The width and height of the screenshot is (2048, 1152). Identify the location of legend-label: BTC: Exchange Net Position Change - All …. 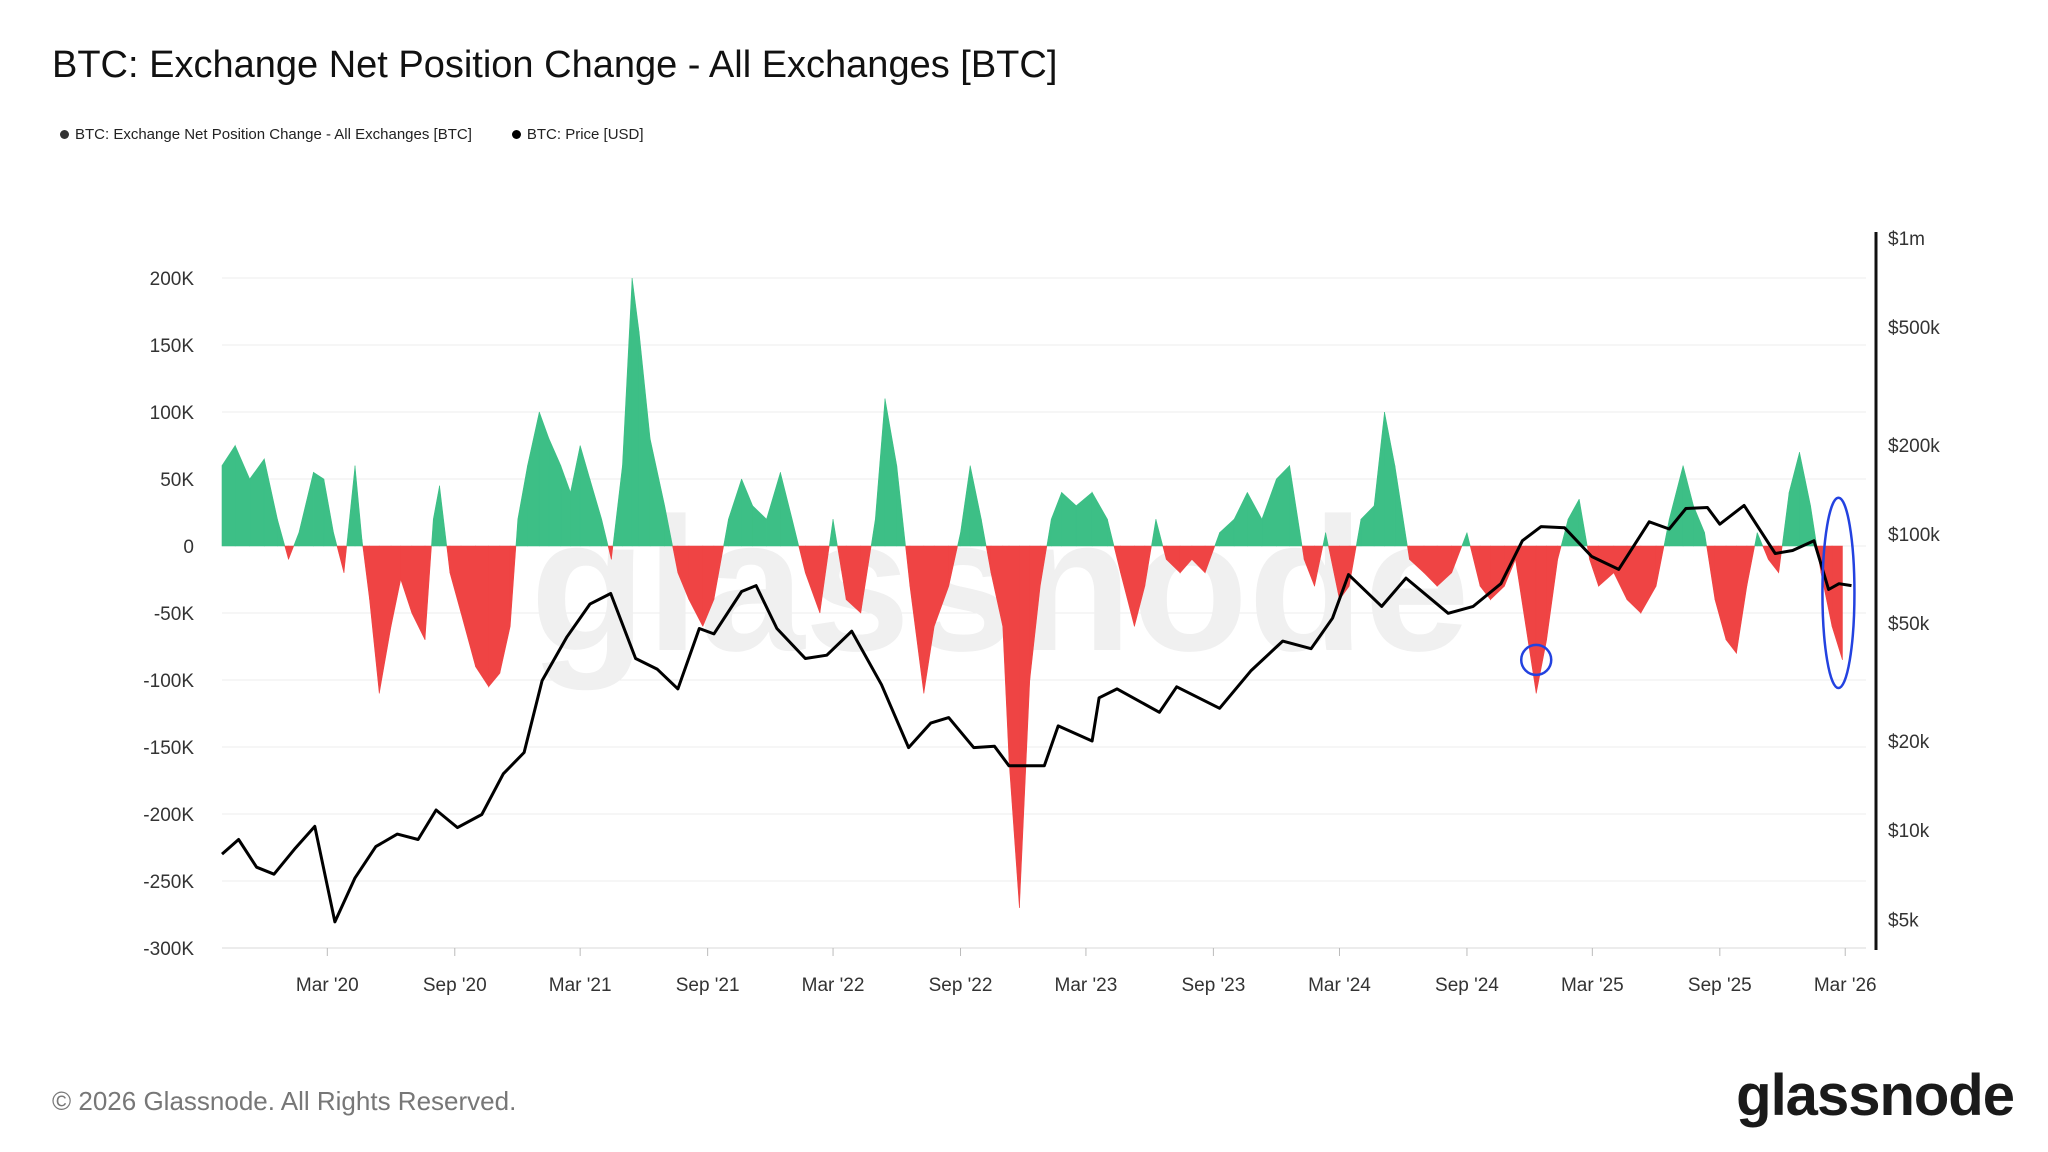
(273, 134).